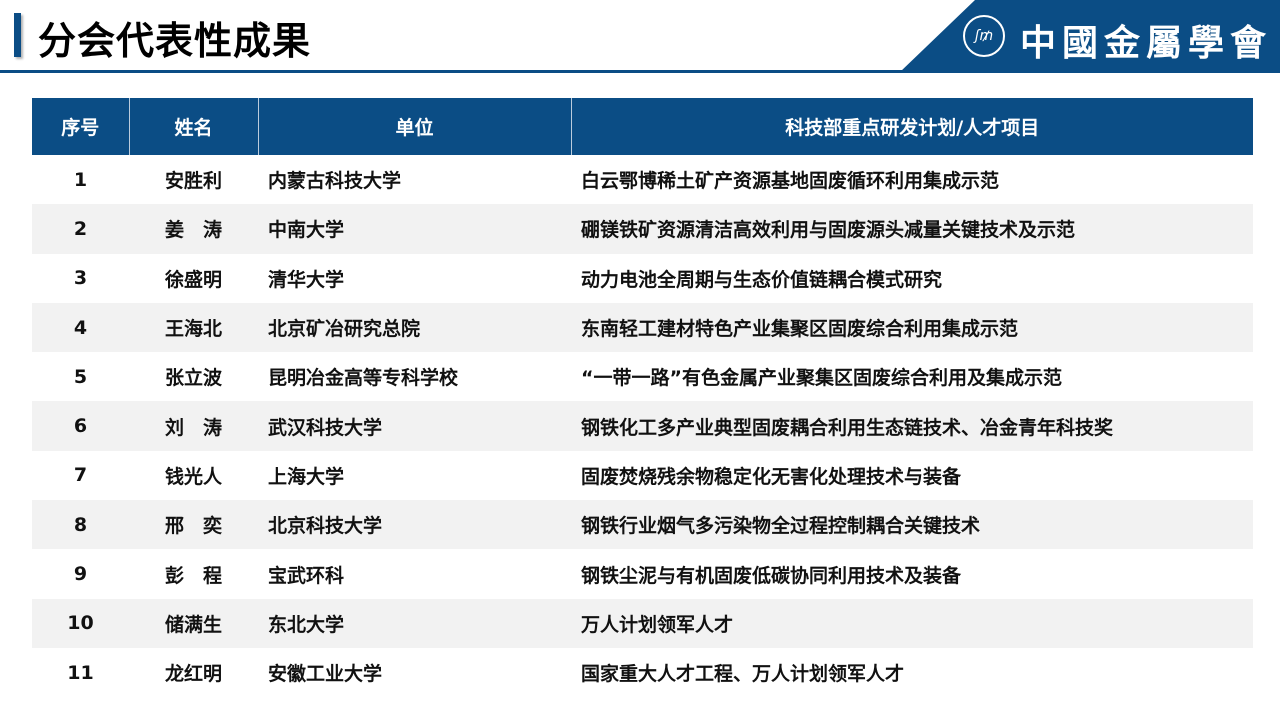 This screenshot has width=1280, height=720. I want to click on title-accent-bar, so click(17, 35).